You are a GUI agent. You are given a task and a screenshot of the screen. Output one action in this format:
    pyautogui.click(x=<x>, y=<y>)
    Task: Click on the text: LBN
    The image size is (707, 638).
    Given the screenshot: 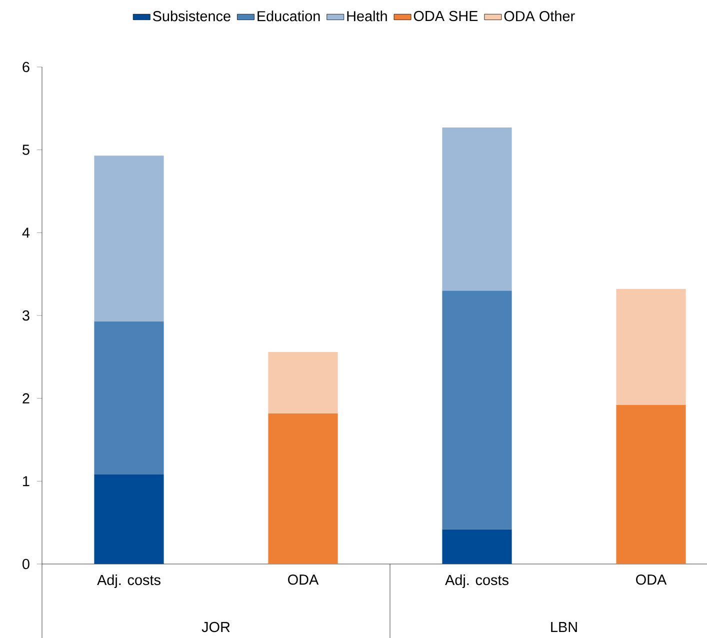 What is the action you would take?
    pyautogui.click(x=564, y=627)
    